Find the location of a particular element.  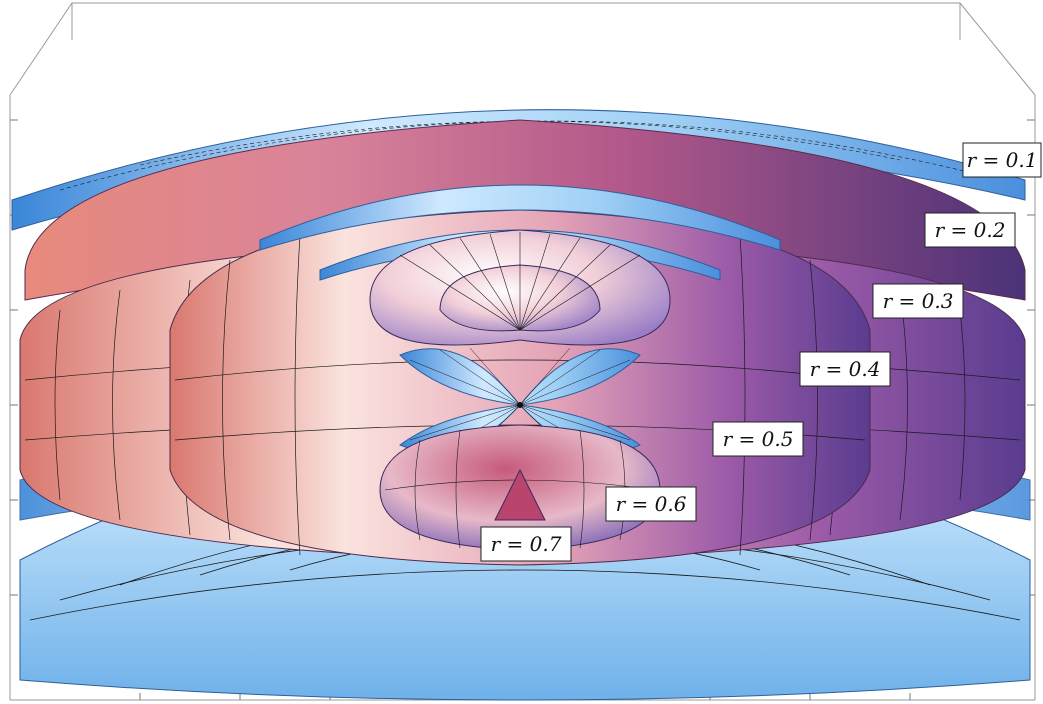

svg-text: r = 0.4 is located at coordinates (845, 369).